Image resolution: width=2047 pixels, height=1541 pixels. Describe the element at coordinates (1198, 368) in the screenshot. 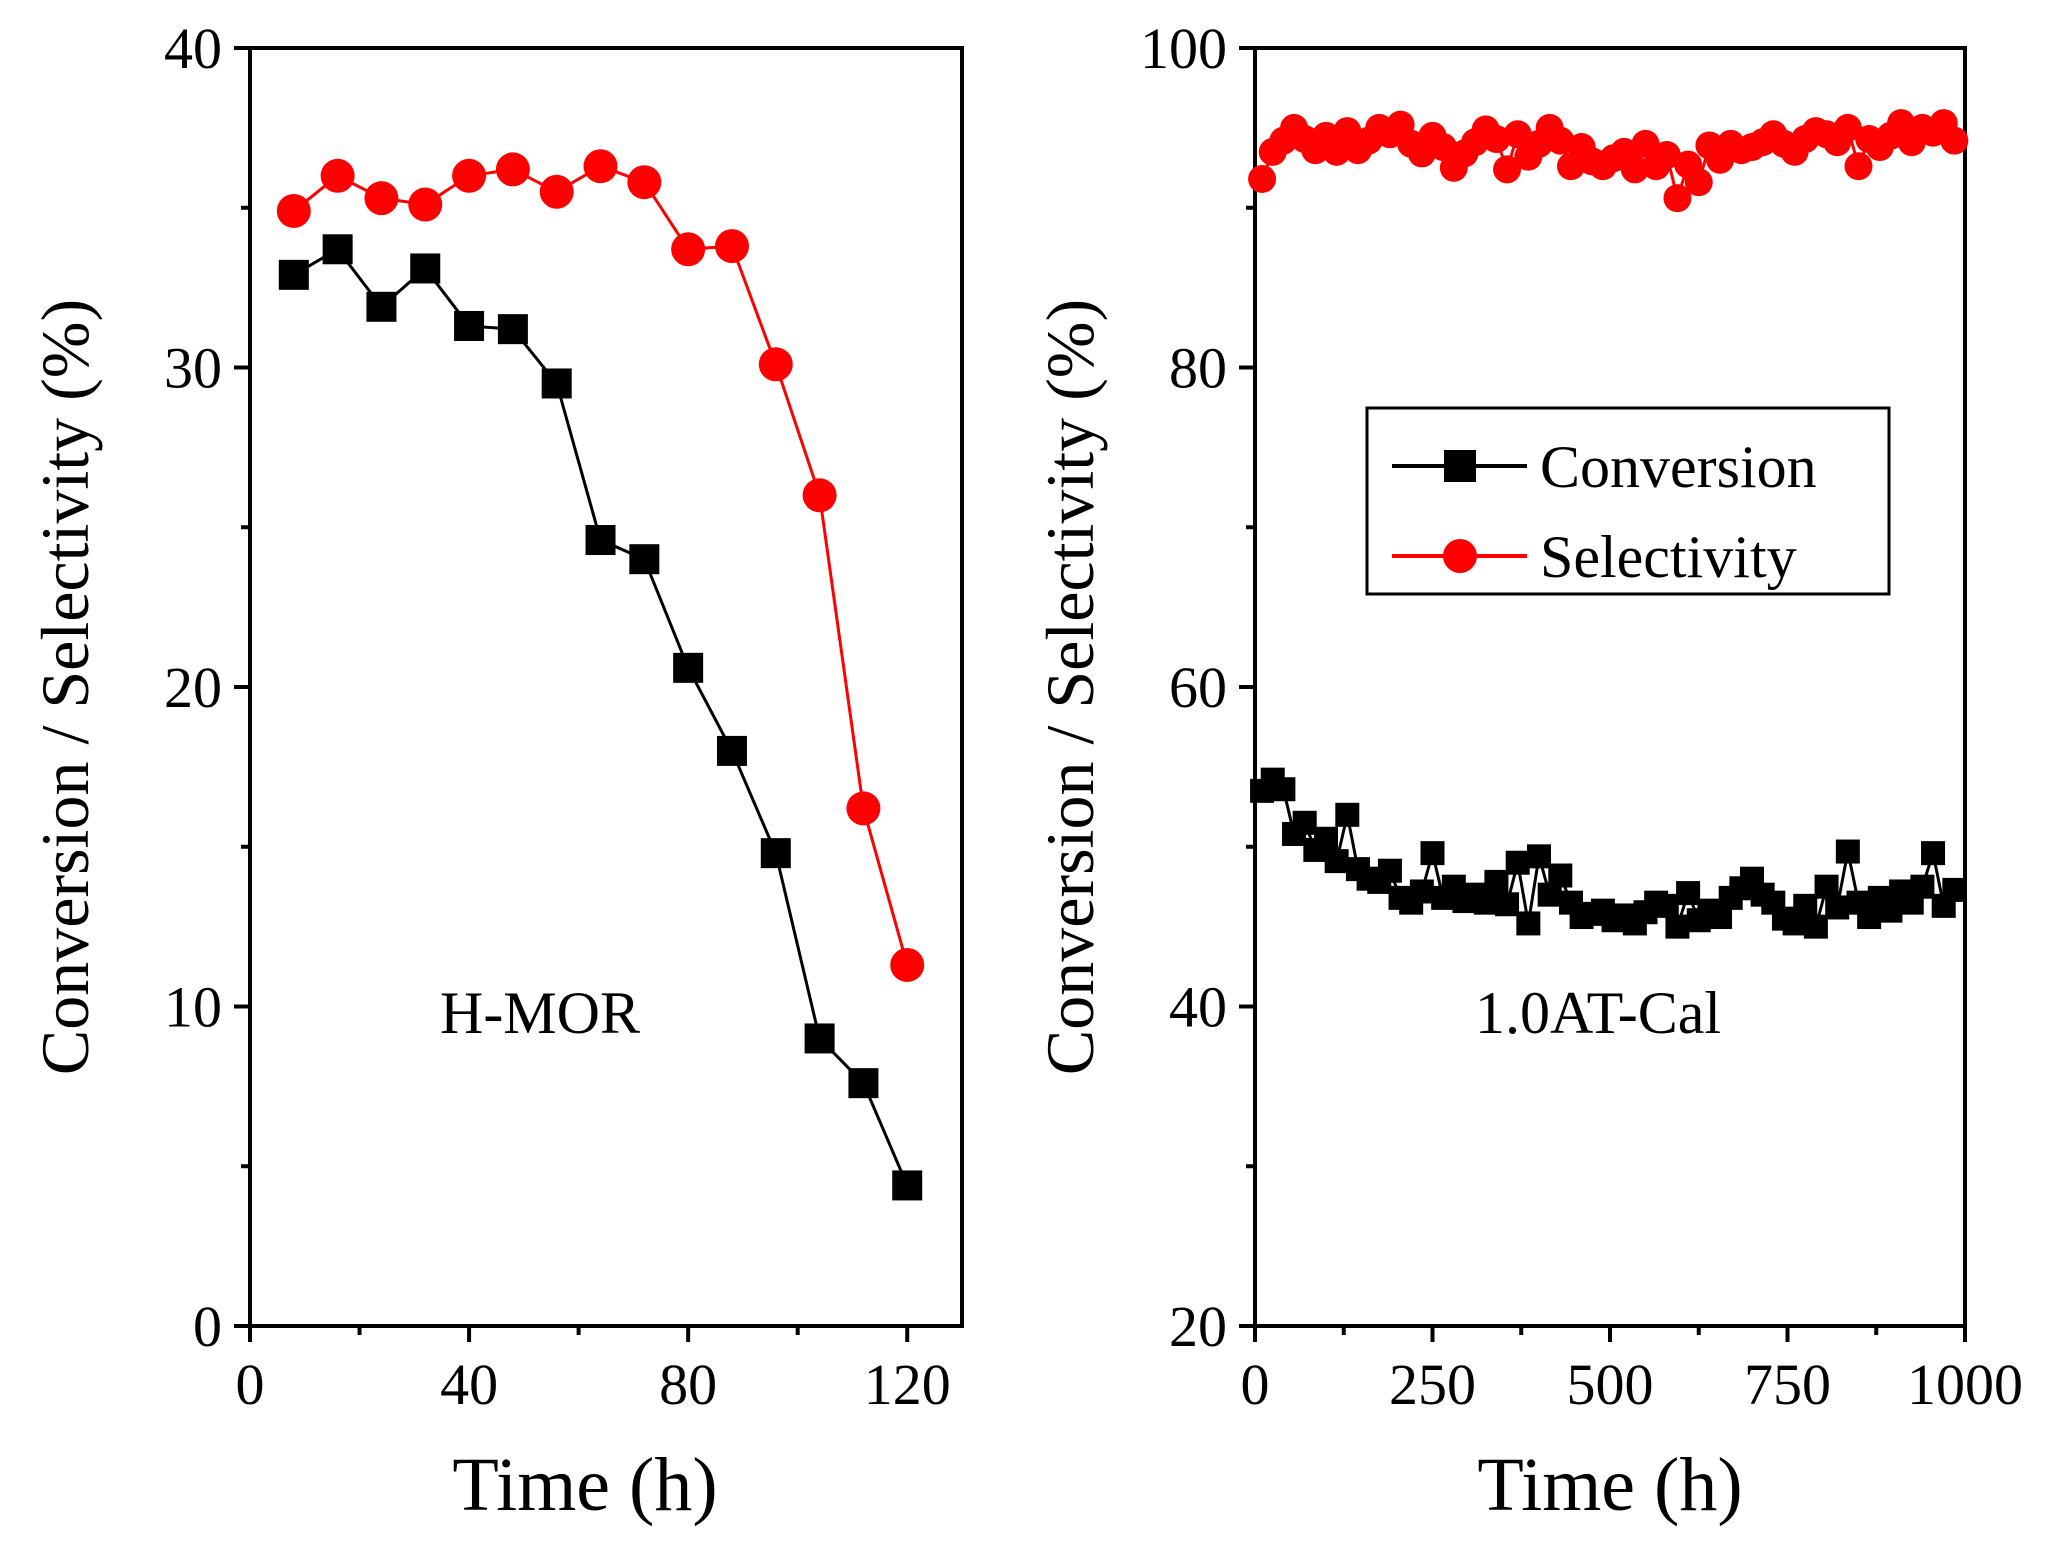

I see `y-tick-label-1-0at-cal-80: 80` at that location.